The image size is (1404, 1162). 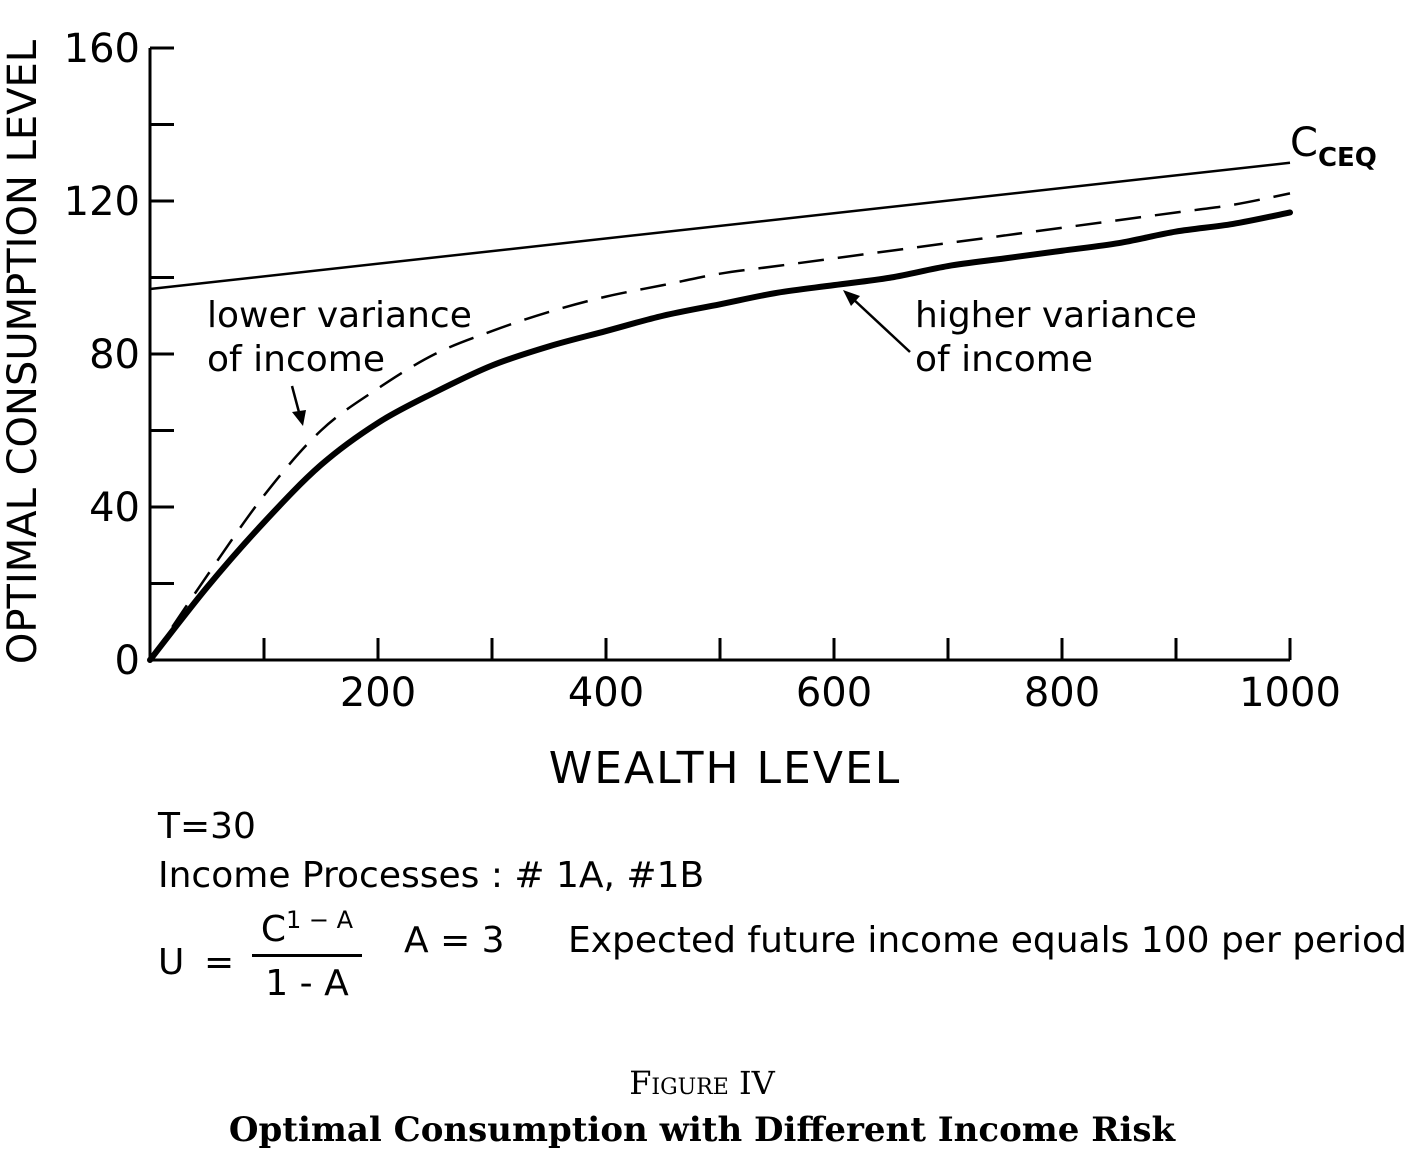 I want to click on numerator-base: C, so click(x=273, y=929).